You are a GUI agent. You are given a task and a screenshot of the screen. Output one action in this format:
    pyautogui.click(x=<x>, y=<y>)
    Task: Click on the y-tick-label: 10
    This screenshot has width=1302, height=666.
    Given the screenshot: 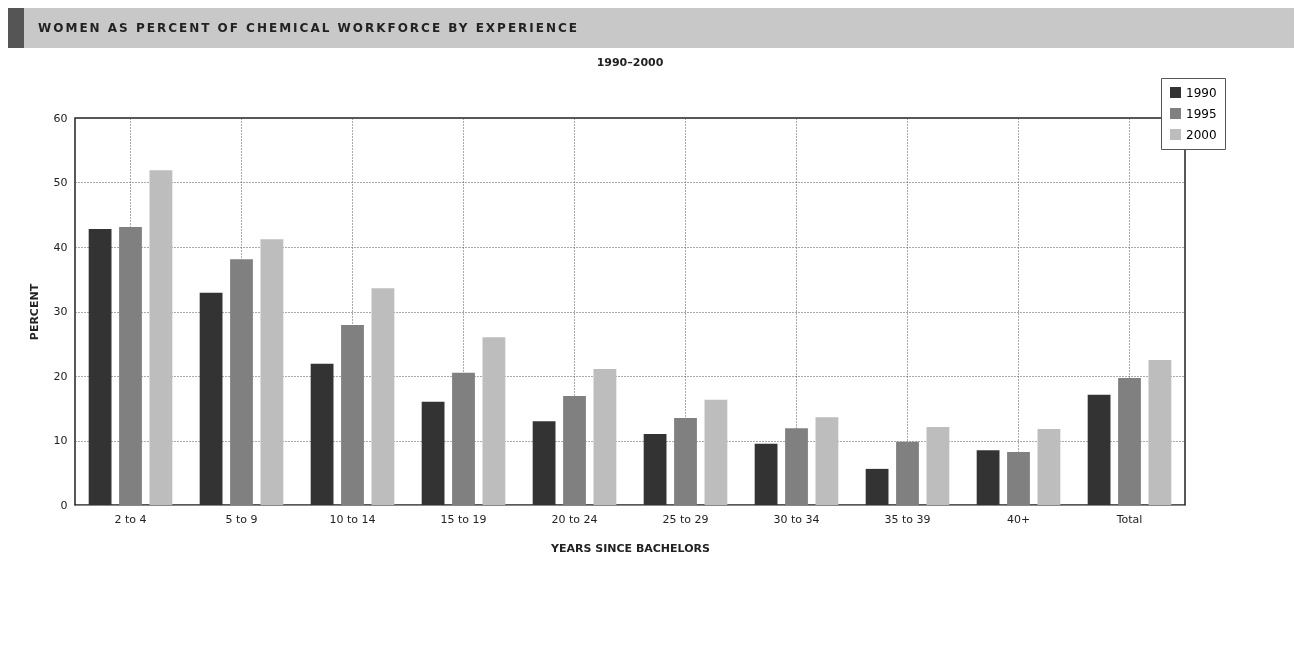 What is the action you would take?
    pyautogui.click(x=60, y=440)
    